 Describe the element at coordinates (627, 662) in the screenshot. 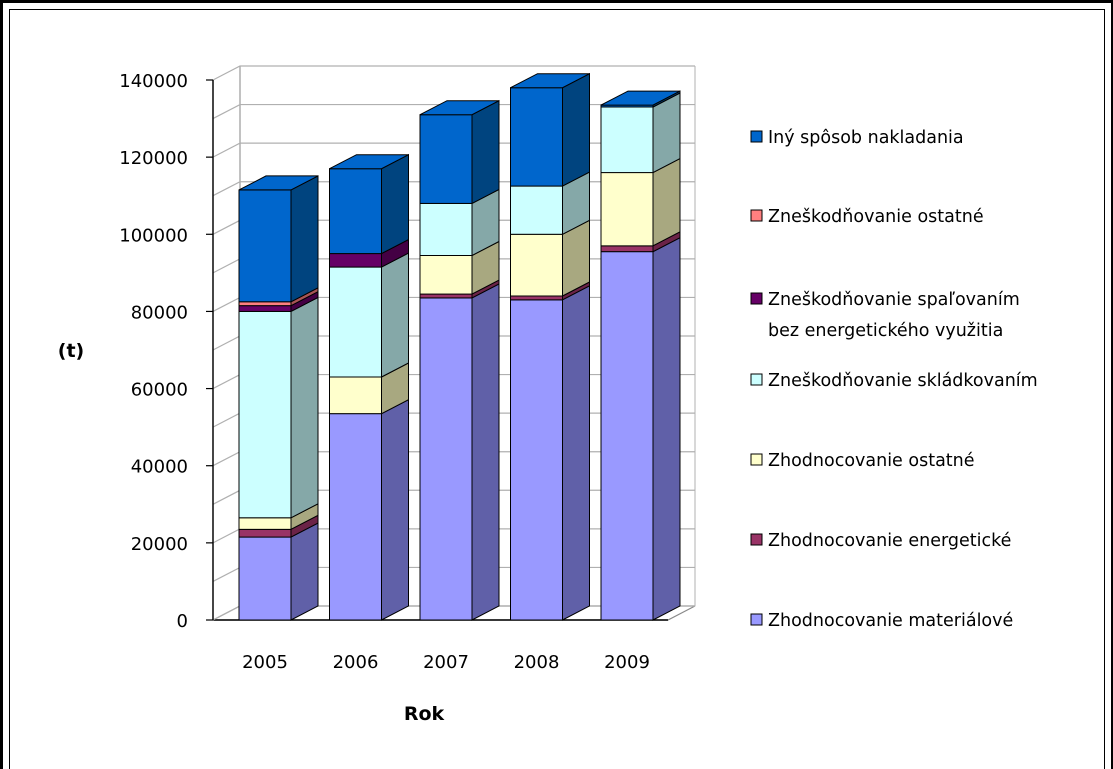

I see `x-tick-label: 2009` at that location.